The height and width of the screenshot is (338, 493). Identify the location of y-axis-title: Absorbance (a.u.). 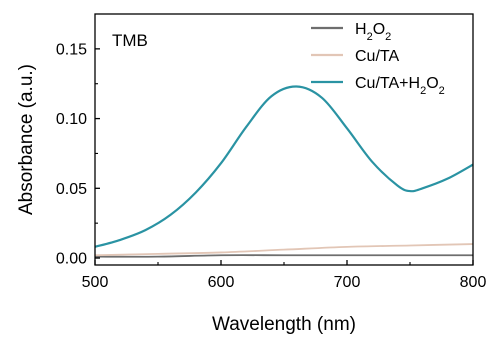
(26, 139).